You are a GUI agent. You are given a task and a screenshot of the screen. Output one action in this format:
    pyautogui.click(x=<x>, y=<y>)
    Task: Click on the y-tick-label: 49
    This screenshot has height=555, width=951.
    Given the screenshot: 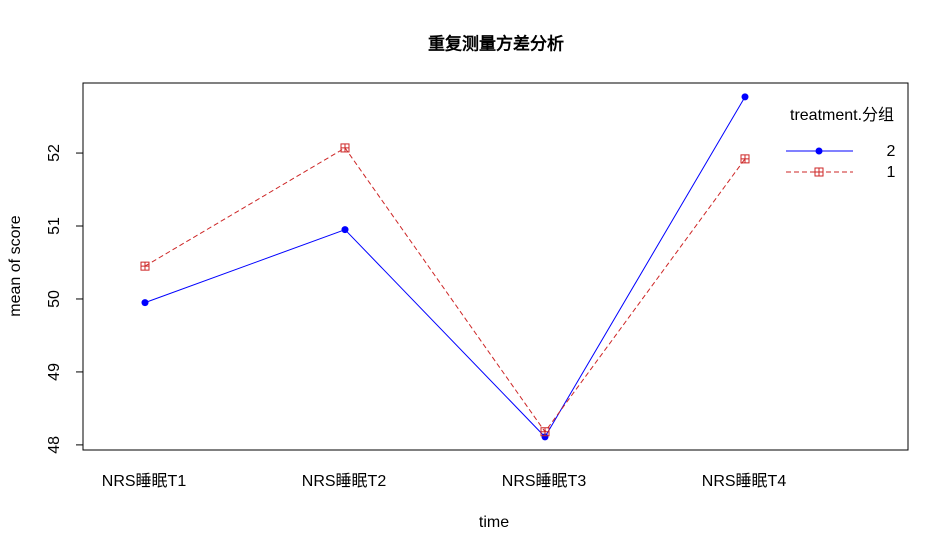 What is the action you would take?
    pyautogui.click(x=54, y=372)
    